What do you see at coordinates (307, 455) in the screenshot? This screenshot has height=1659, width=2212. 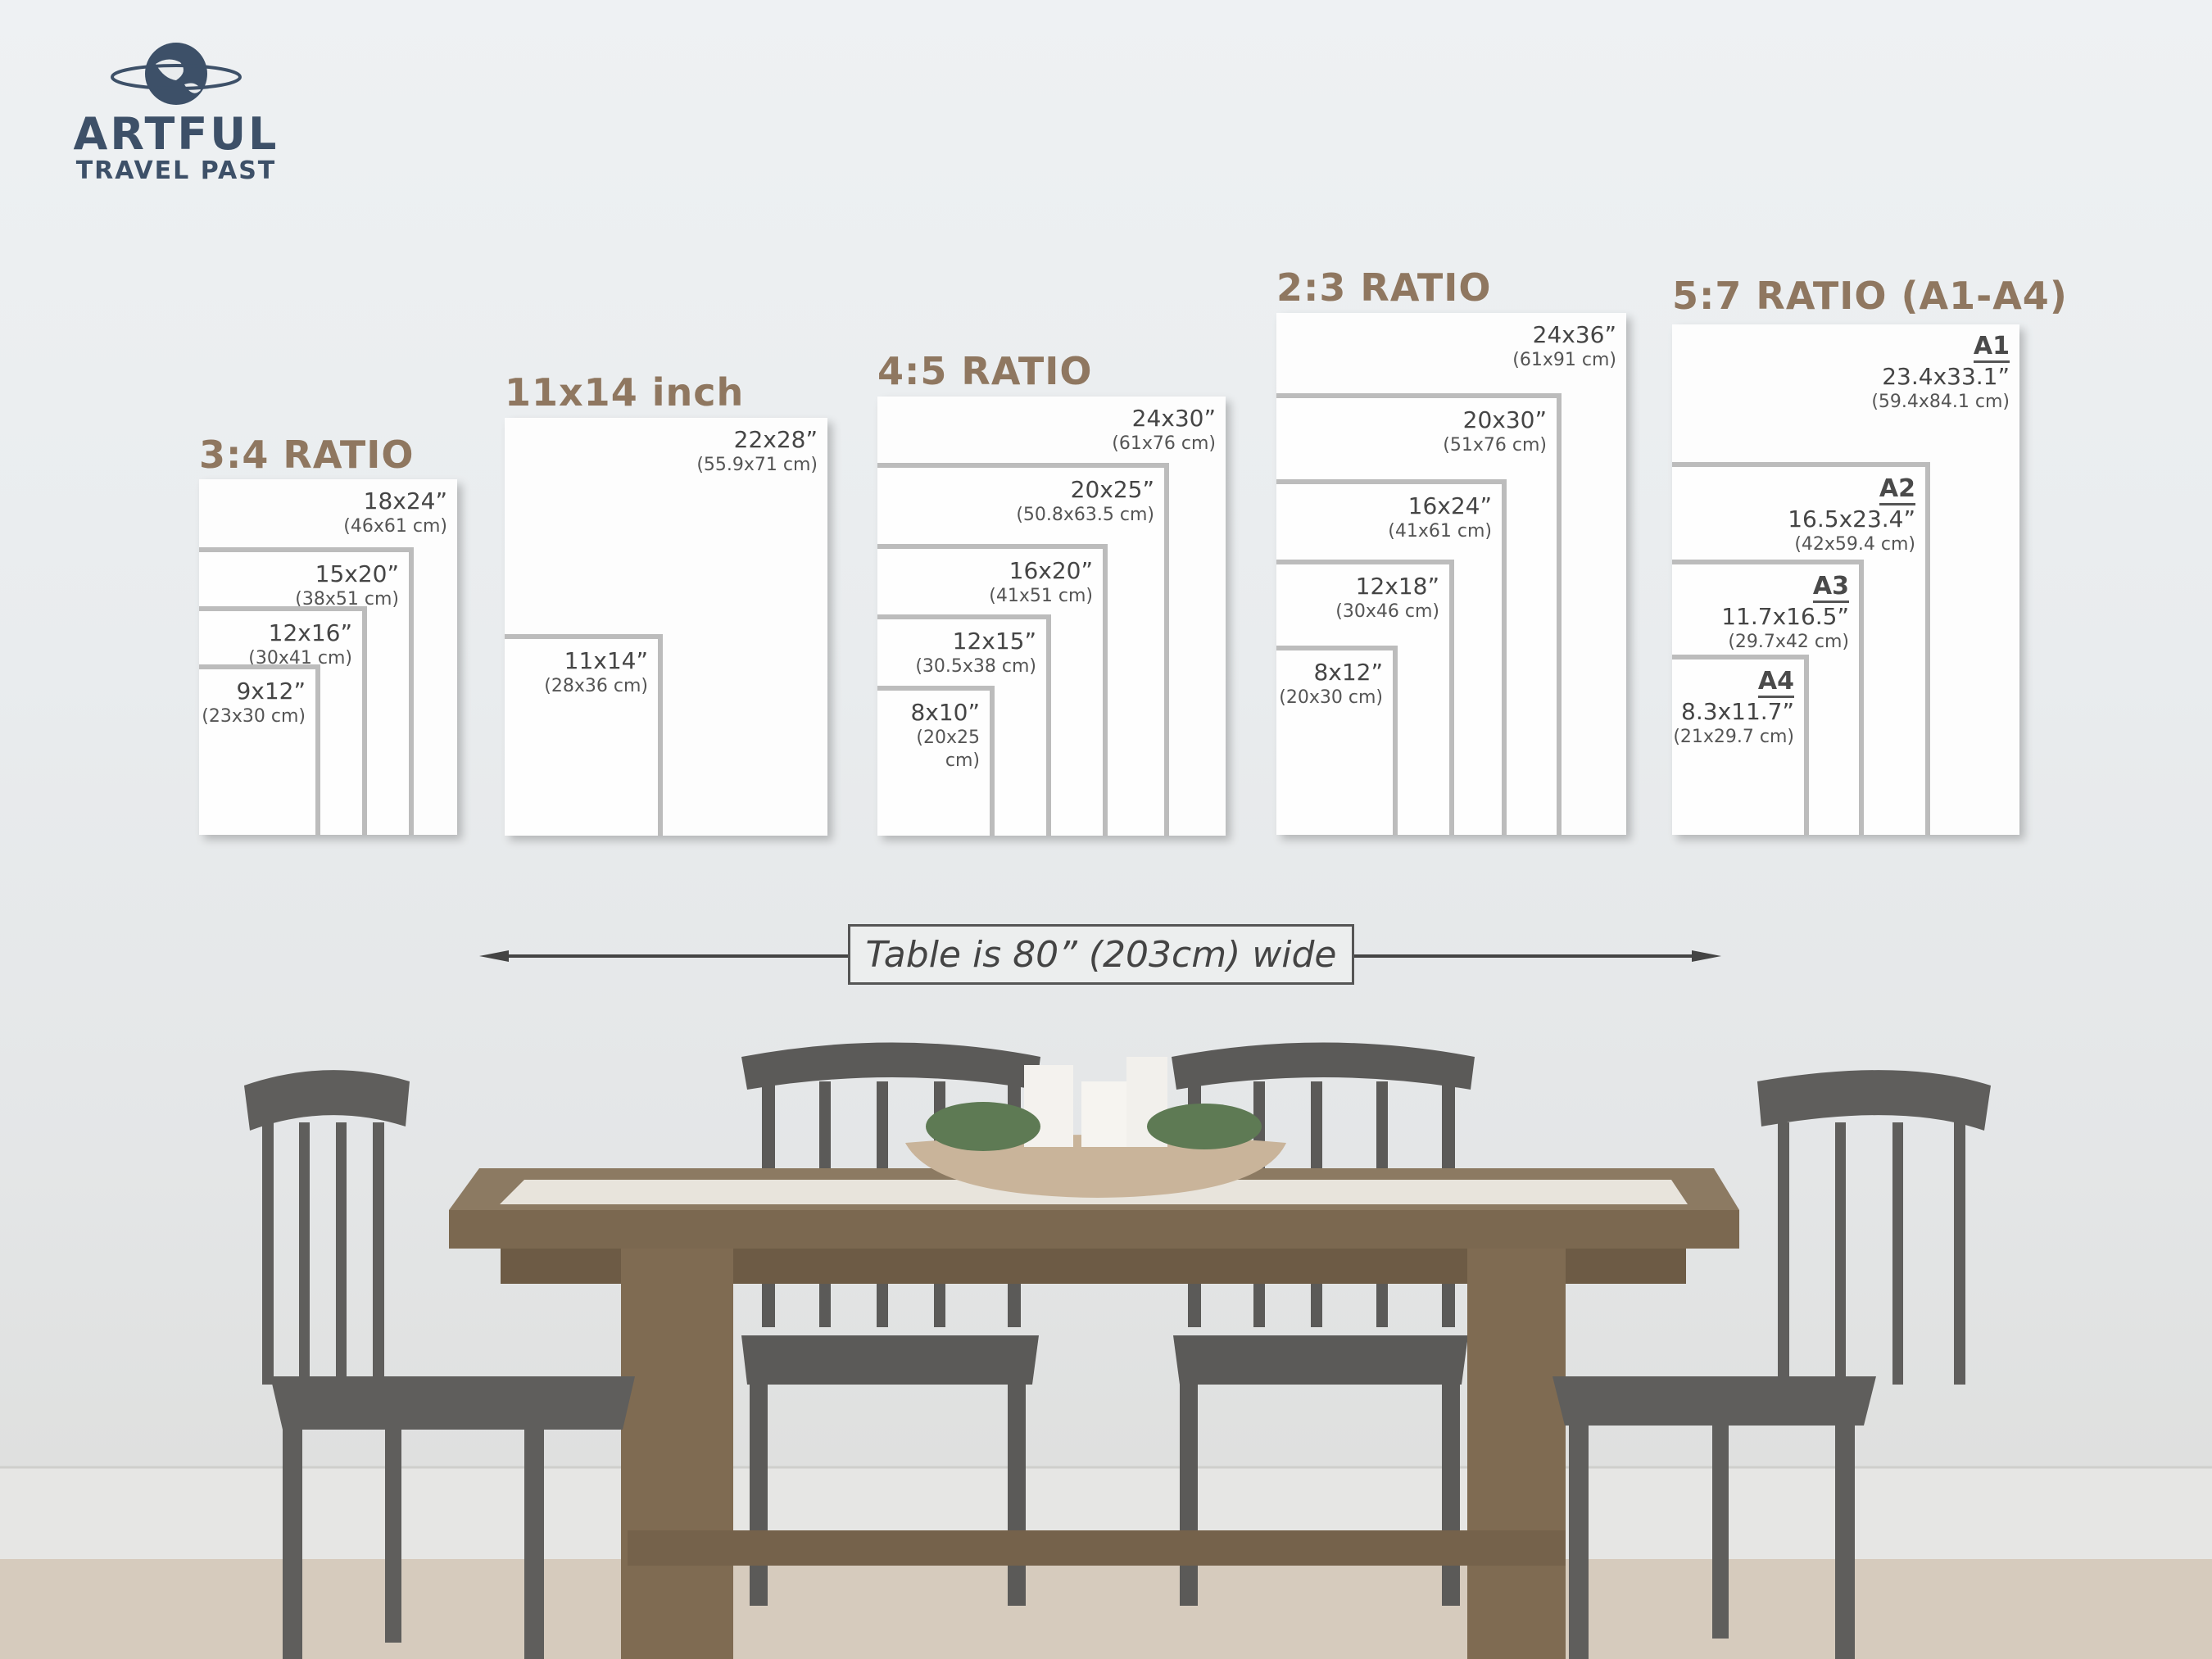 I see `group-title: 3:4 RATIO` at bounding box center [307, 455].